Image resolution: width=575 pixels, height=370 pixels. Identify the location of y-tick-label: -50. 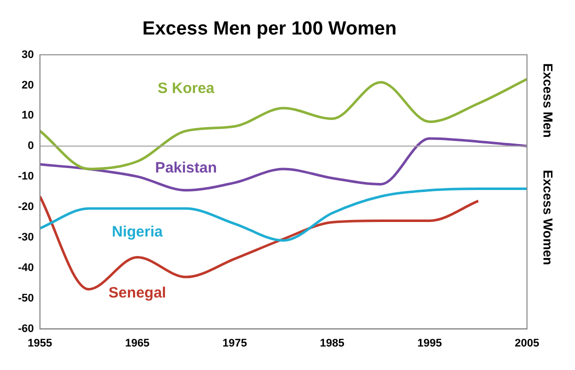
(26, 298).